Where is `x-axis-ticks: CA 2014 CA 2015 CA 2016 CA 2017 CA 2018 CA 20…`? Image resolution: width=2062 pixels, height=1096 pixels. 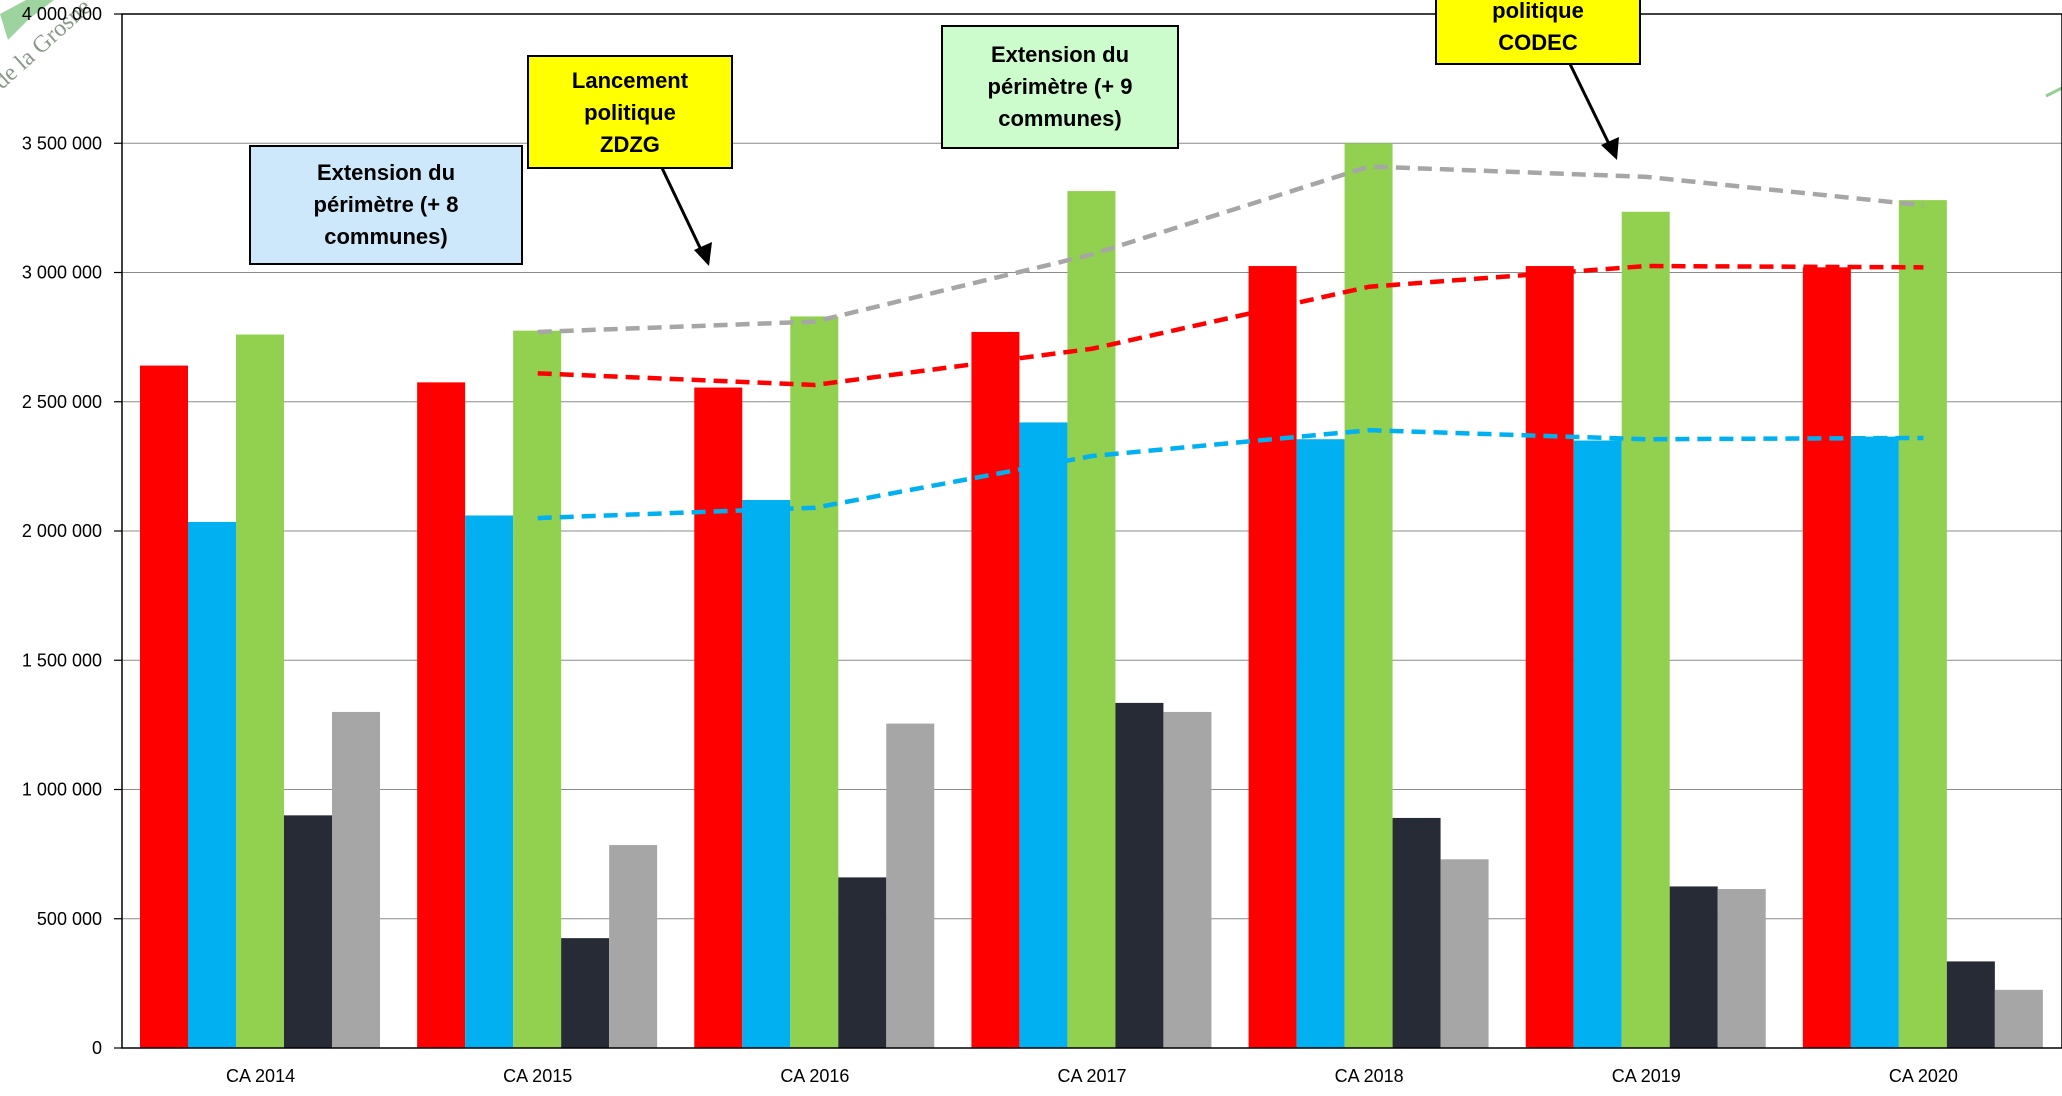 x-axis-ticks: CA 2014 CA 2015 CA 2016 CA 2017 CA 2018 CA 20… is located at coordinates (1092, 1076).